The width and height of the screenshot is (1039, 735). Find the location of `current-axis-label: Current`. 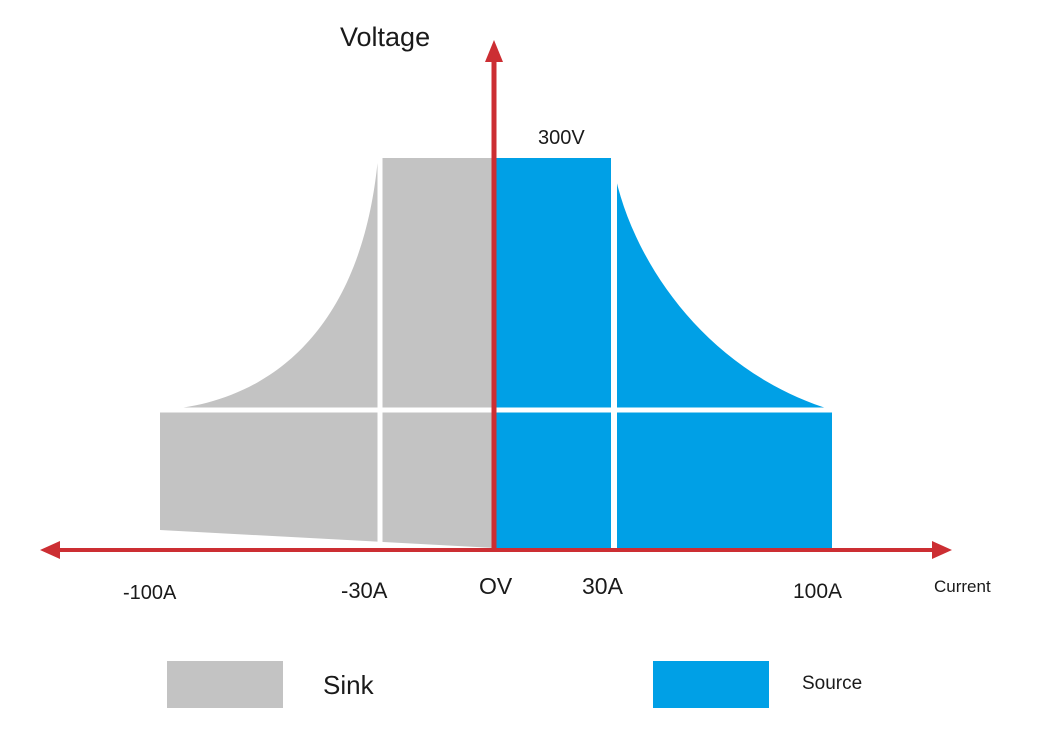

current-axis-label: Current is located at coordinates (962, 586).